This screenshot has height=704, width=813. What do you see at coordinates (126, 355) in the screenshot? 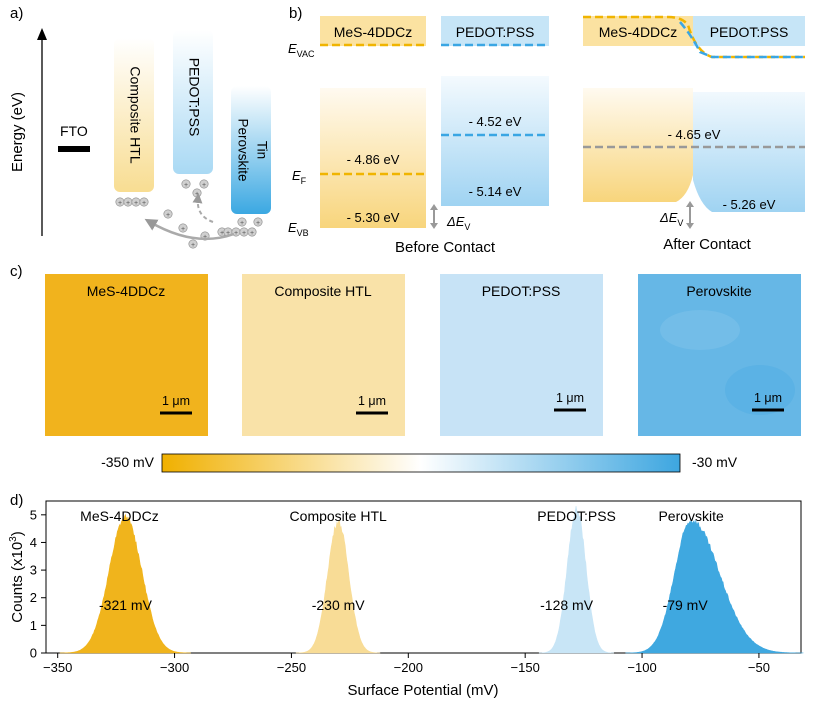
I see `kpfm-map-mes: MeS-4DDCz 1 μm` at bounding box center [126, 355].